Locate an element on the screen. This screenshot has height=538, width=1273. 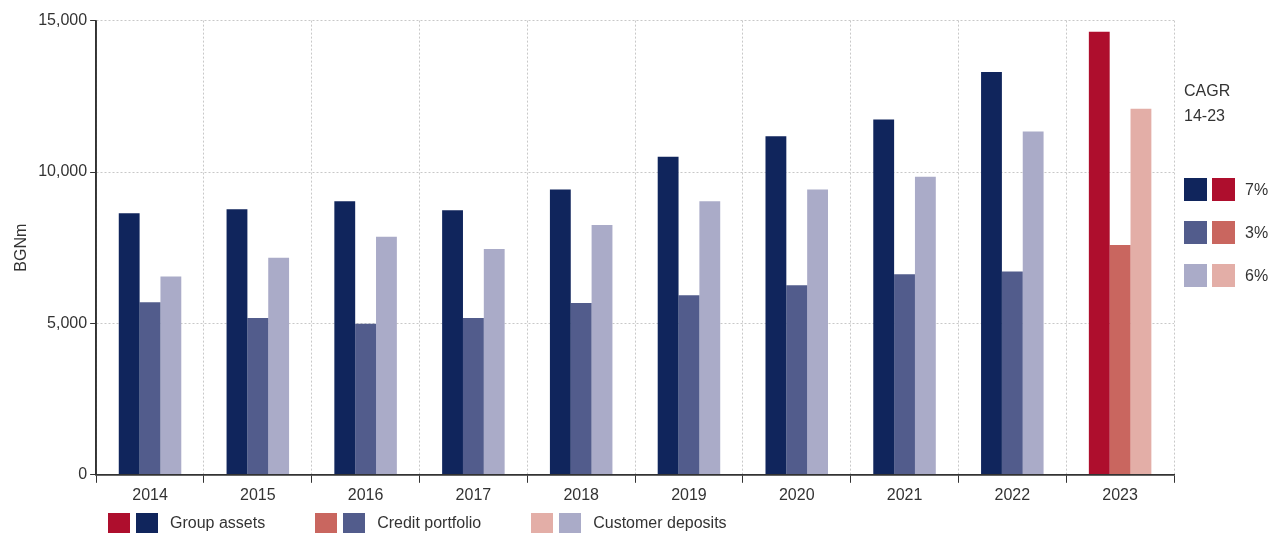
y-tick-label: 5,000 is located at coordinates (67, 322).